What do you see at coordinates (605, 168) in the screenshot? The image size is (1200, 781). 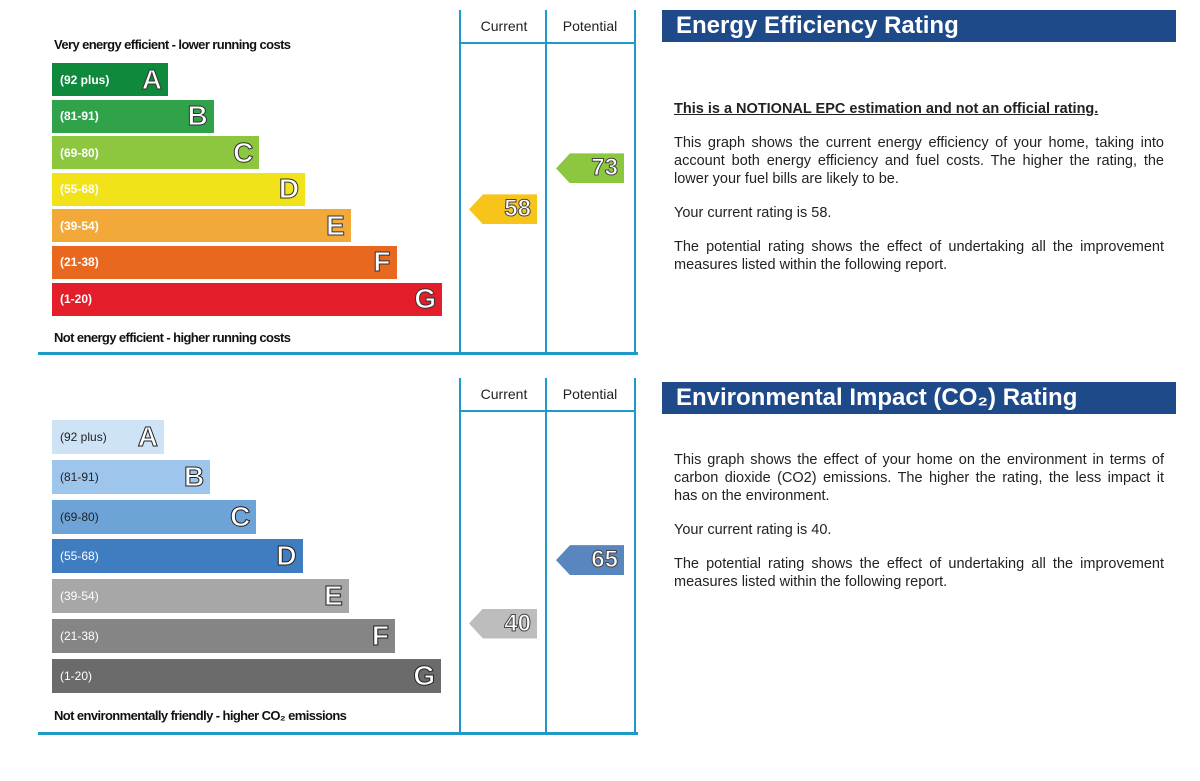 I see `rating-value: 73` at bounding box center [605, 168].